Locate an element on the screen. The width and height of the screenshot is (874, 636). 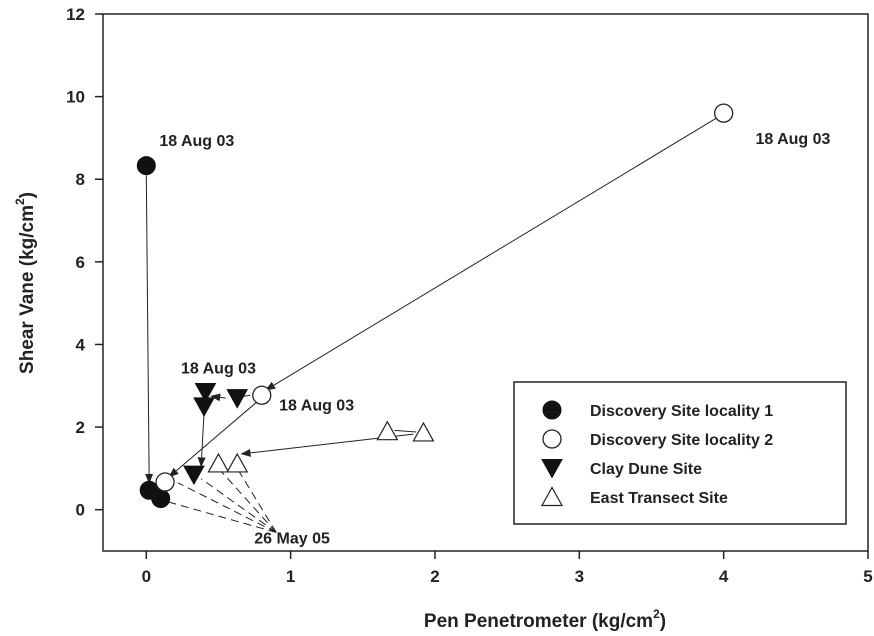
legend-box is located at coordinates (680, 453).